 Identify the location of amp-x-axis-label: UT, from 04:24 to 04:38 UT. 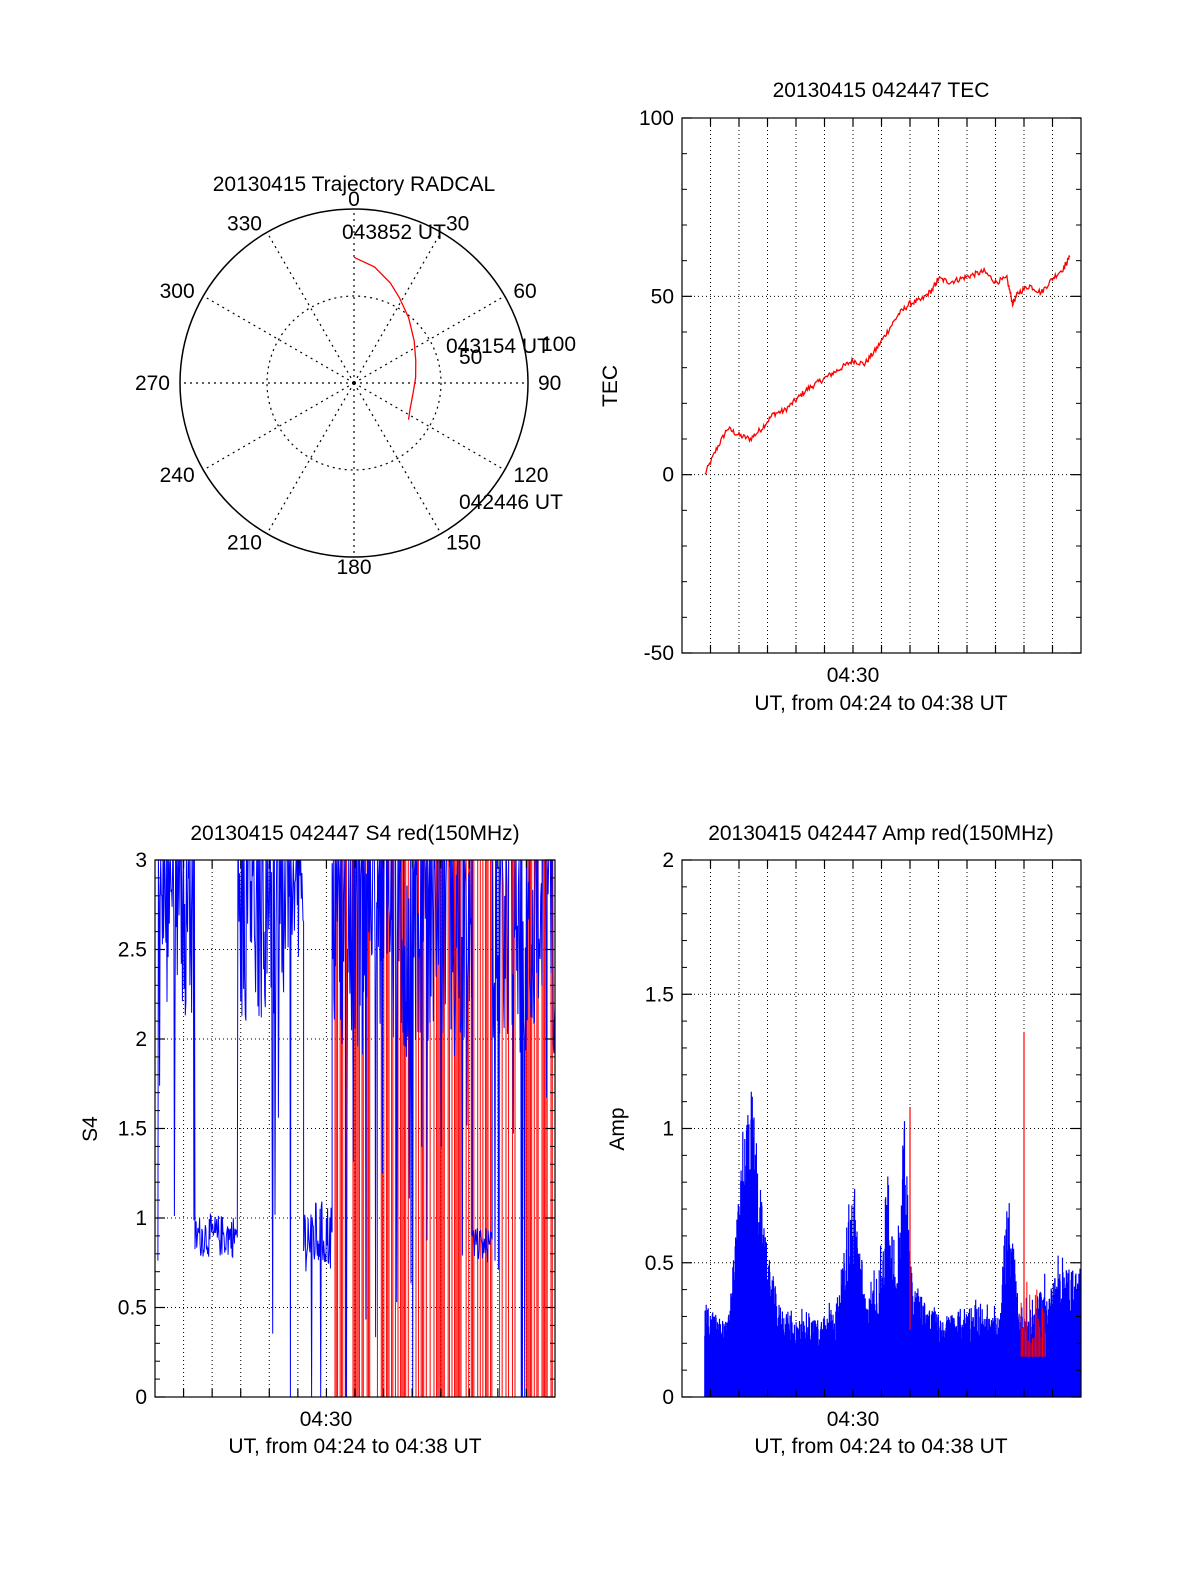
(880, 1446).